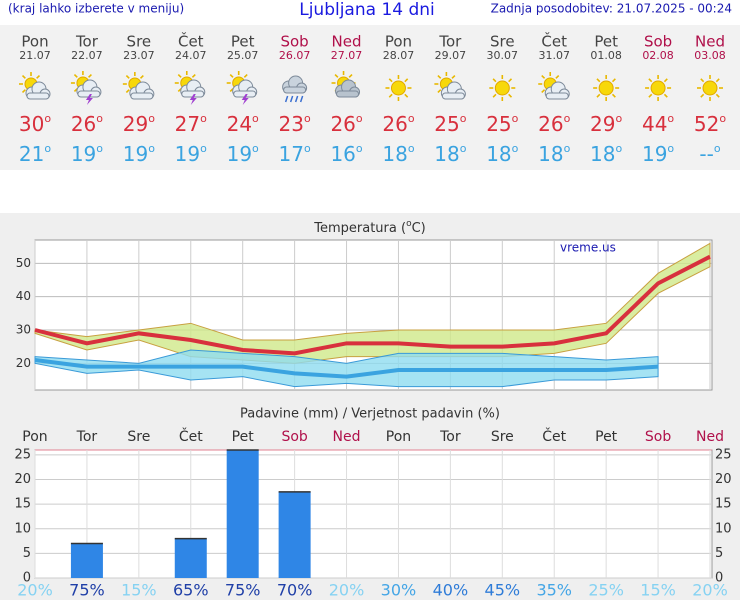  What do you see at coordinates (294, 42) in the screenshot?
I see `day-name: Sob` at bounding box center [294, 42].